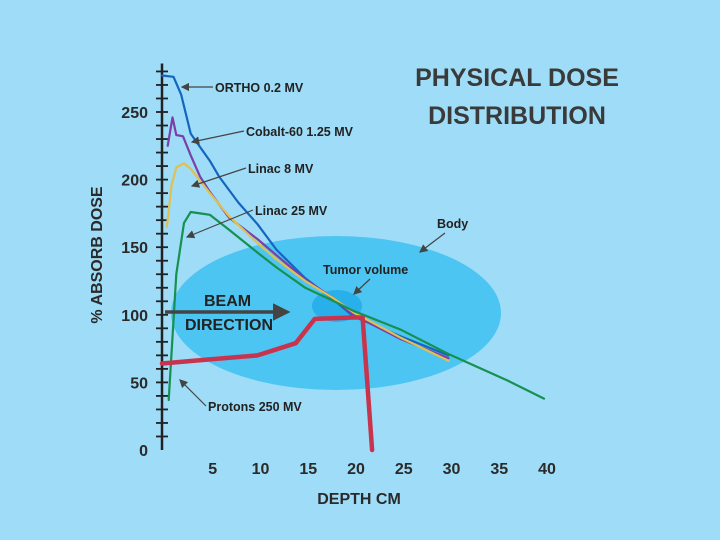 The image size is (720, 540). I want to click on body-pointer, so click(432, 242).